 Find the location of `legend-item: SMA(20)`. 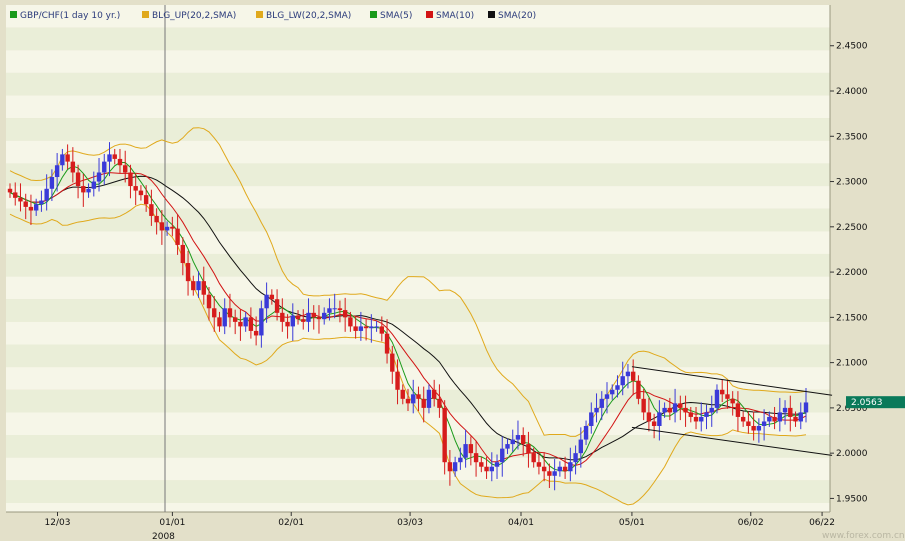

legend-item: SMA(20) is located at coordinates (512, 16).